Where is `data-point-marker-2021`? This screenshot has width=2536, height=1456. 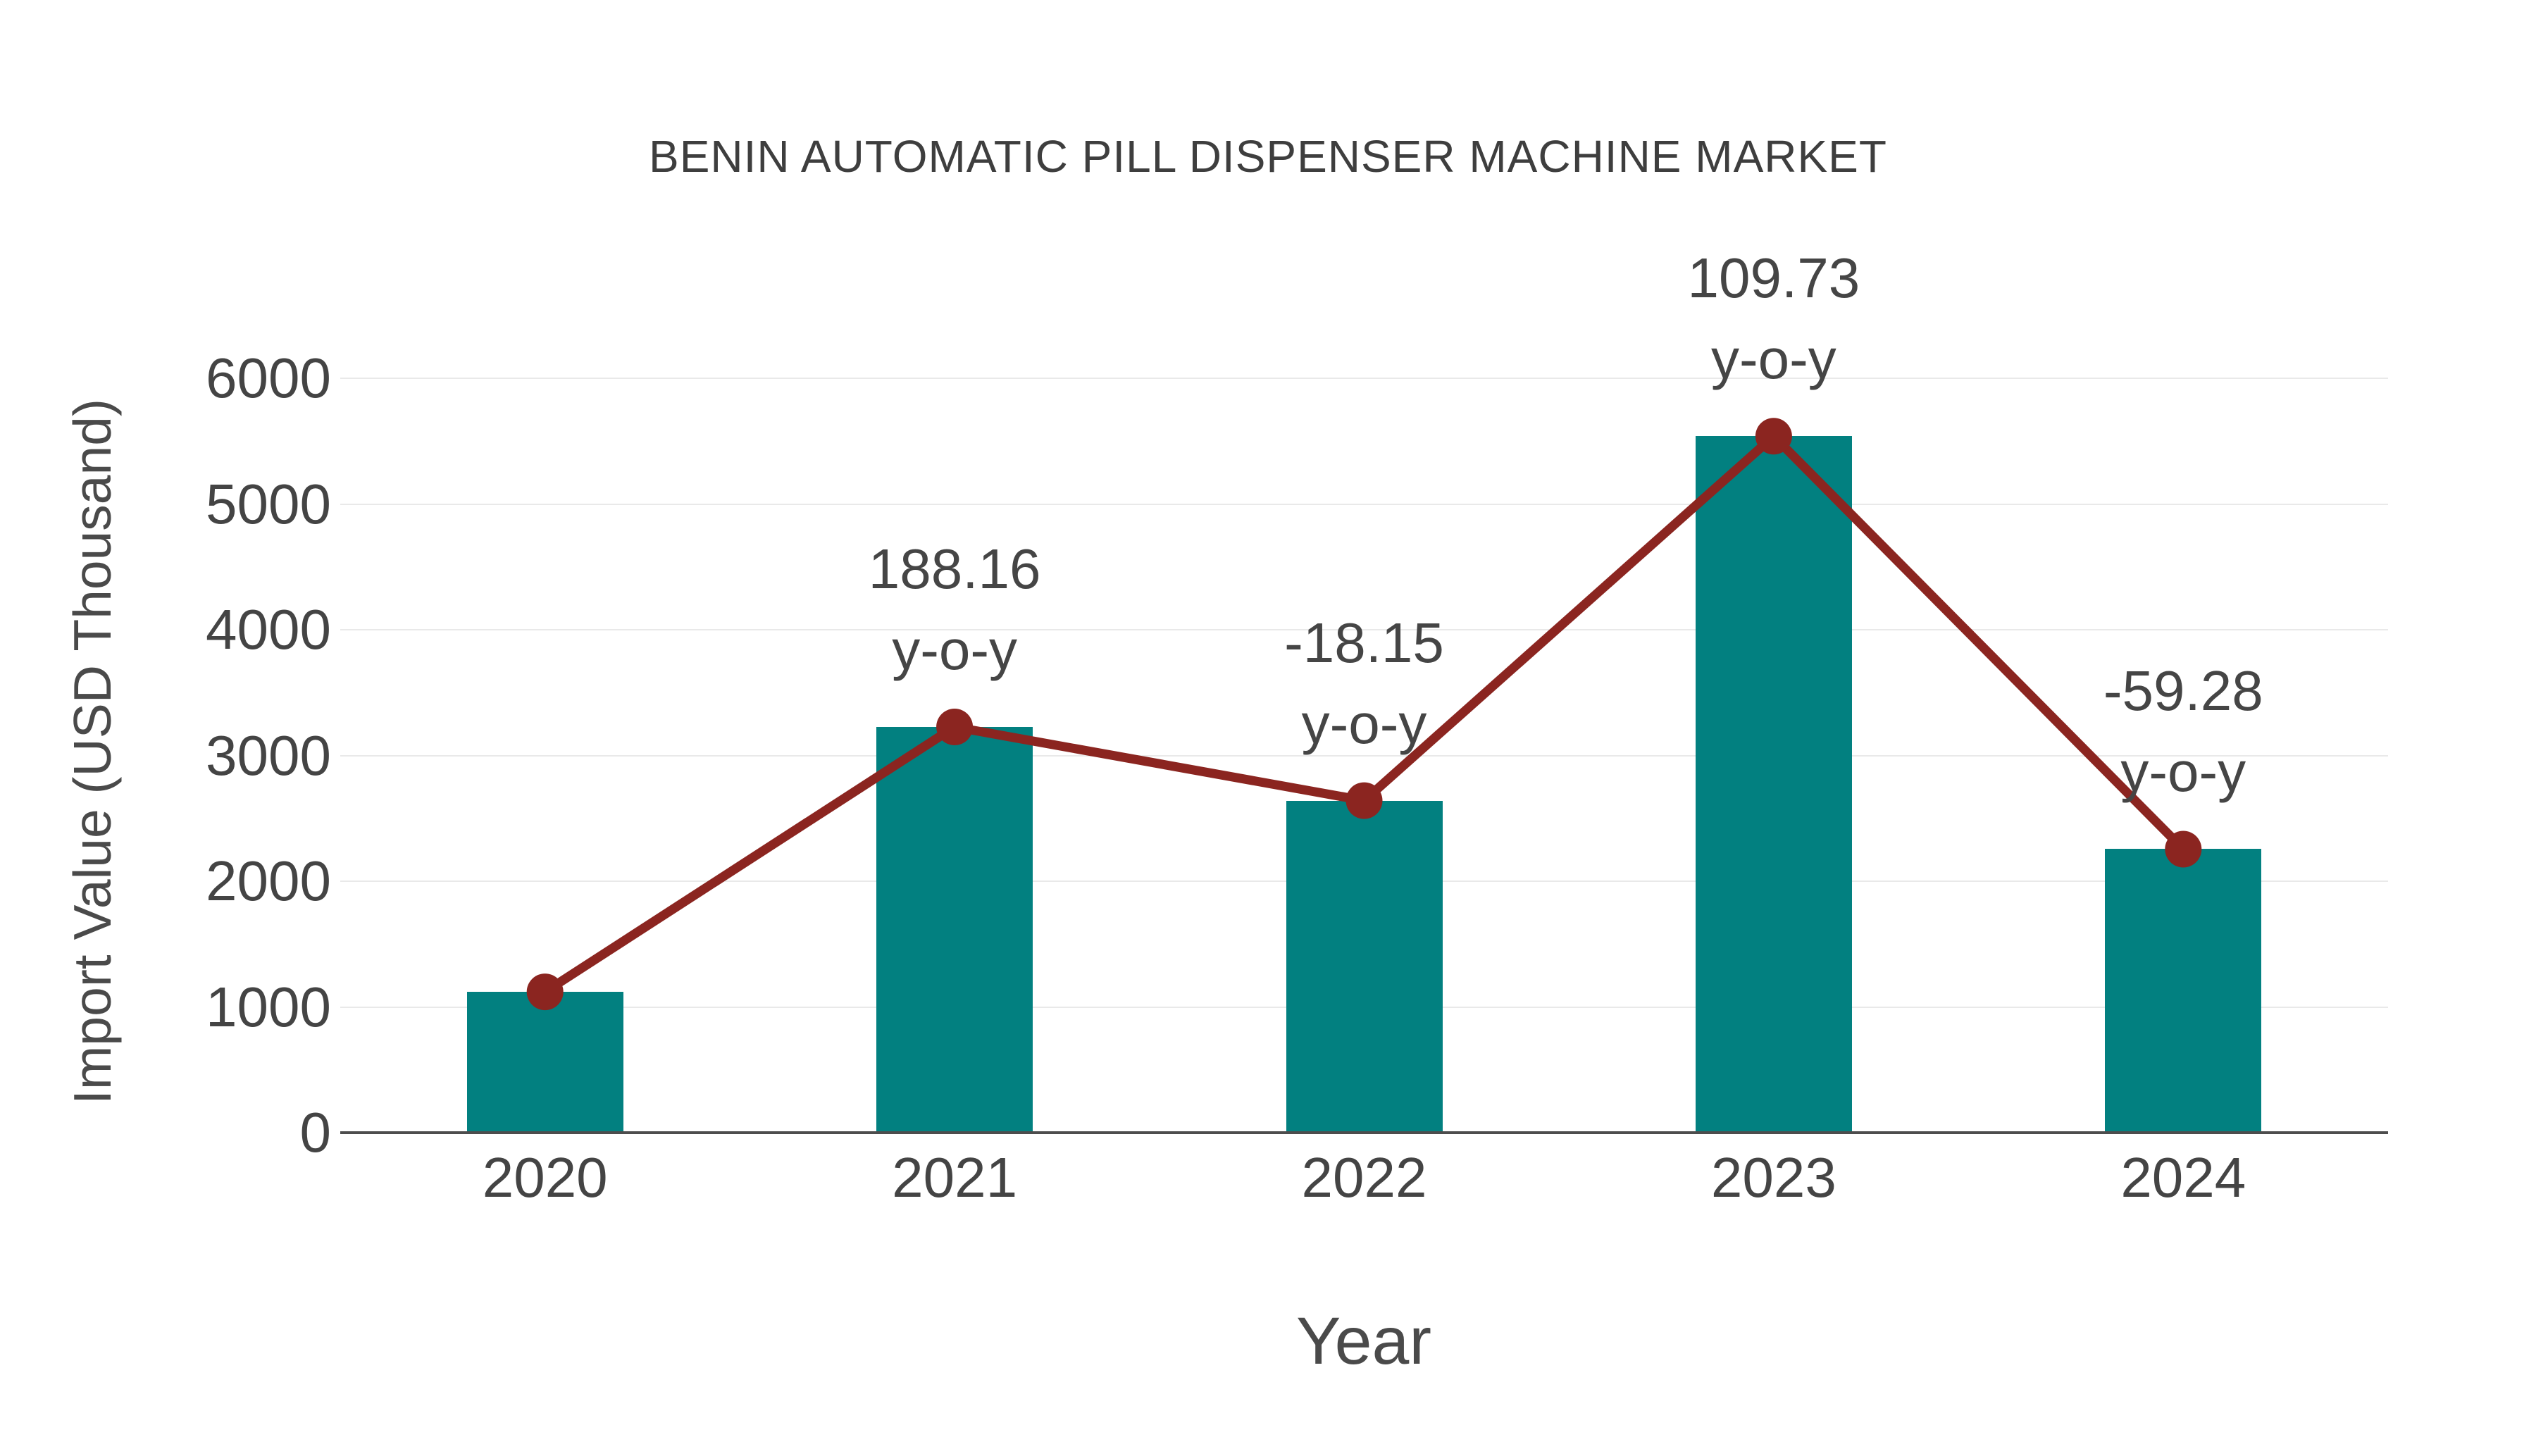
data-point-marker-2021 is located at coordinates (955, 726).